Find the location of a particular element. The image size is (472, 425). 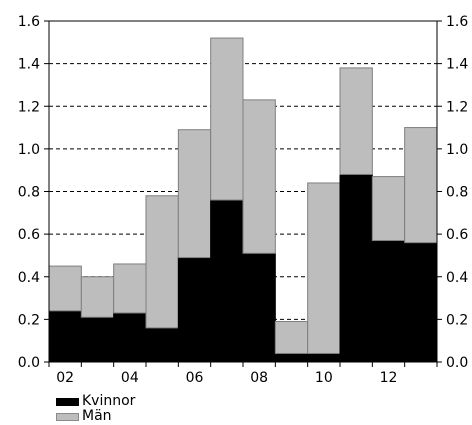

y-tick-label-right: 1.0 is located at coordinates (457, 150).